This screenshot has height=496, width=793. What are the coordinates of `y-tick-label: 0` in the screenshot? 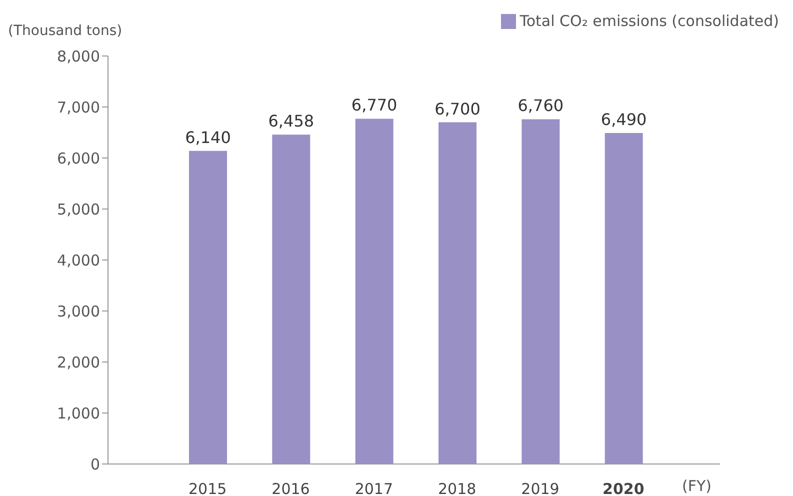 It's located at (95, 464).